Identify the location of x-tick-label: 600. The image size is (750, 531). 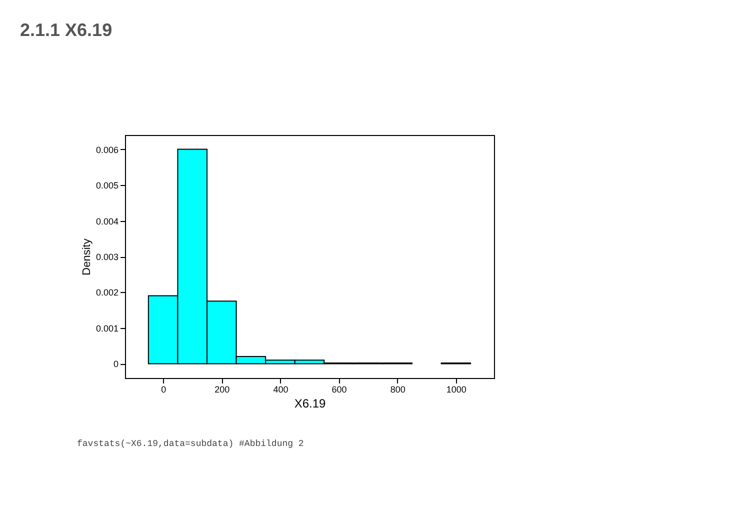
(339, 389).